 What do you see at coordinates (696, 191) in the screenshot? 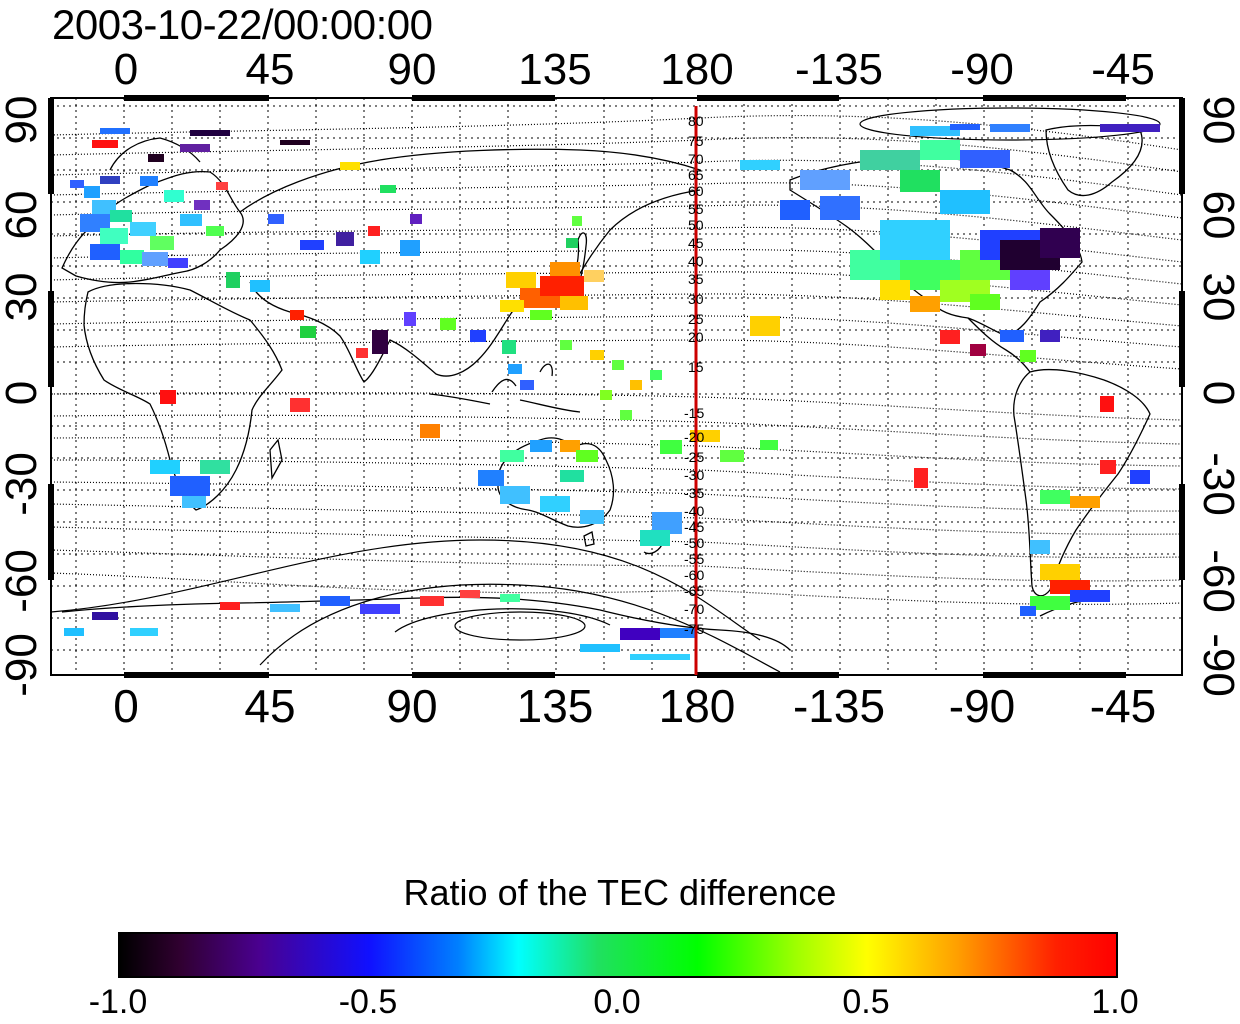
I see `svg-text: 60` at bounding box center [696, 191].